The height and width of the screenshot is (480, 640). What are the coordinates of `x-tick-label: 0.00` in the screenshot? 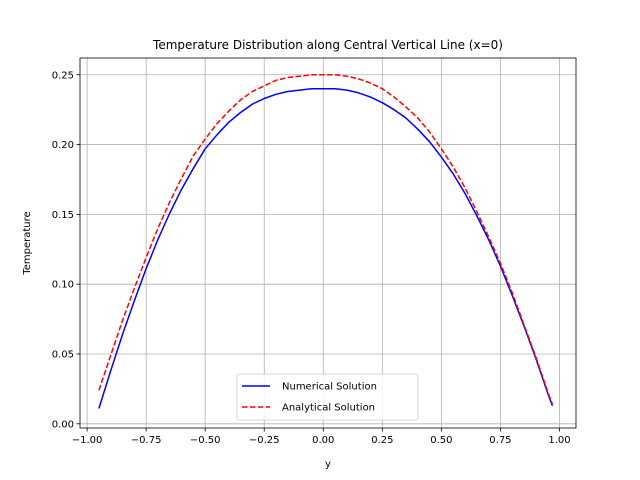 It's located at (323, 440).